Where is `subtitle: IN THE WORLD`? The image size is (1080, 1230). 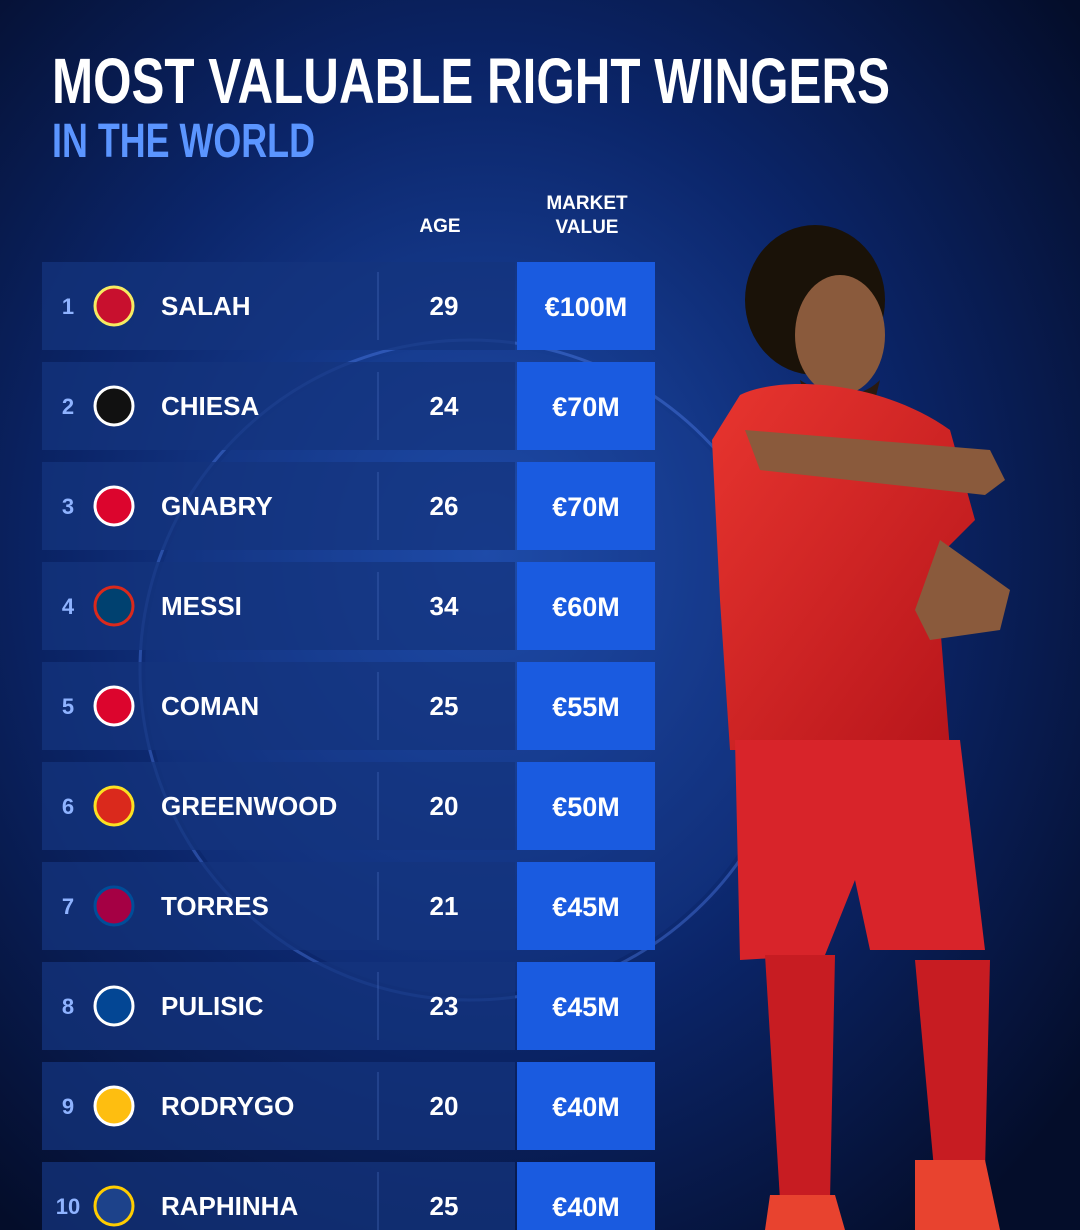
subtitle: IN THE WORLD is located at coordinates (183, 141).